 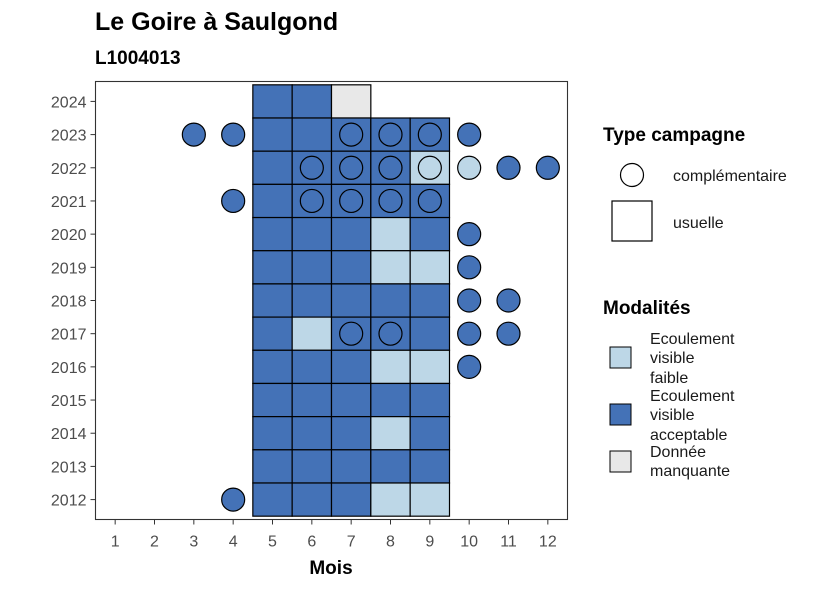 I want to click on legend-modalites-title: Modalités, so click(x=647, y=308).